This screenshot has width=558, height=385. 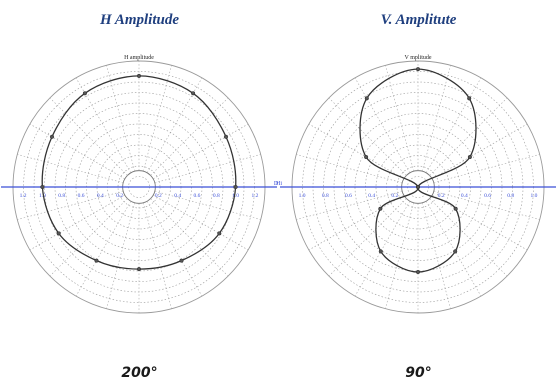 I want to click on h-angle-readout: 200°, so click(x=139, y=373).